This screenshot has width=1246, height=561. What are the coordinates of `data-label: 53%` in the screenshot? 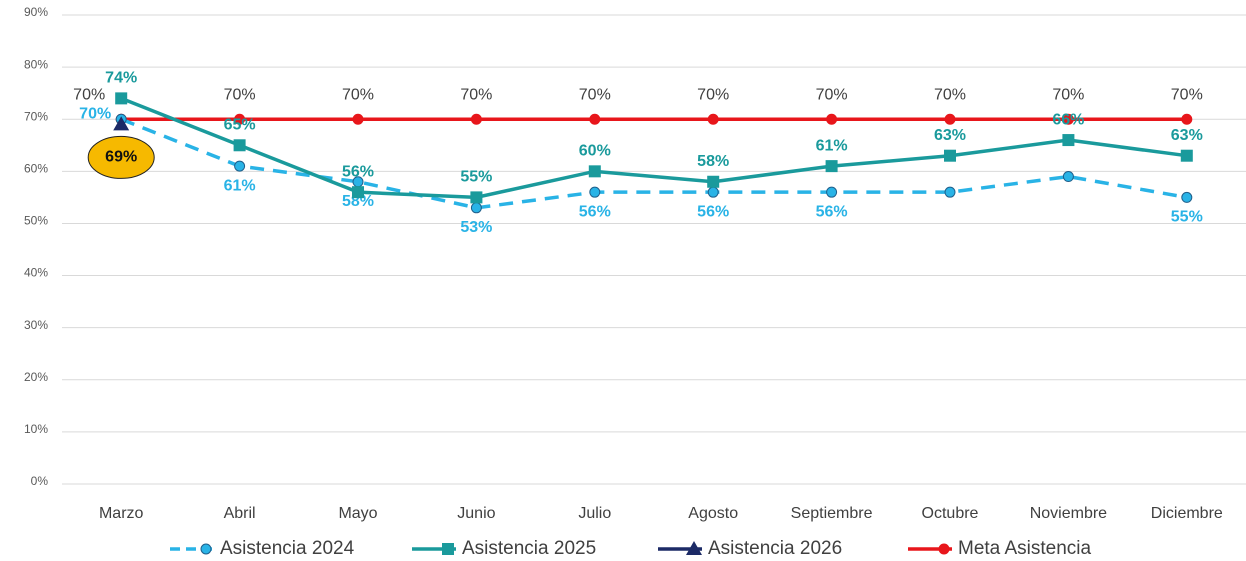 It's located at (476, 227).